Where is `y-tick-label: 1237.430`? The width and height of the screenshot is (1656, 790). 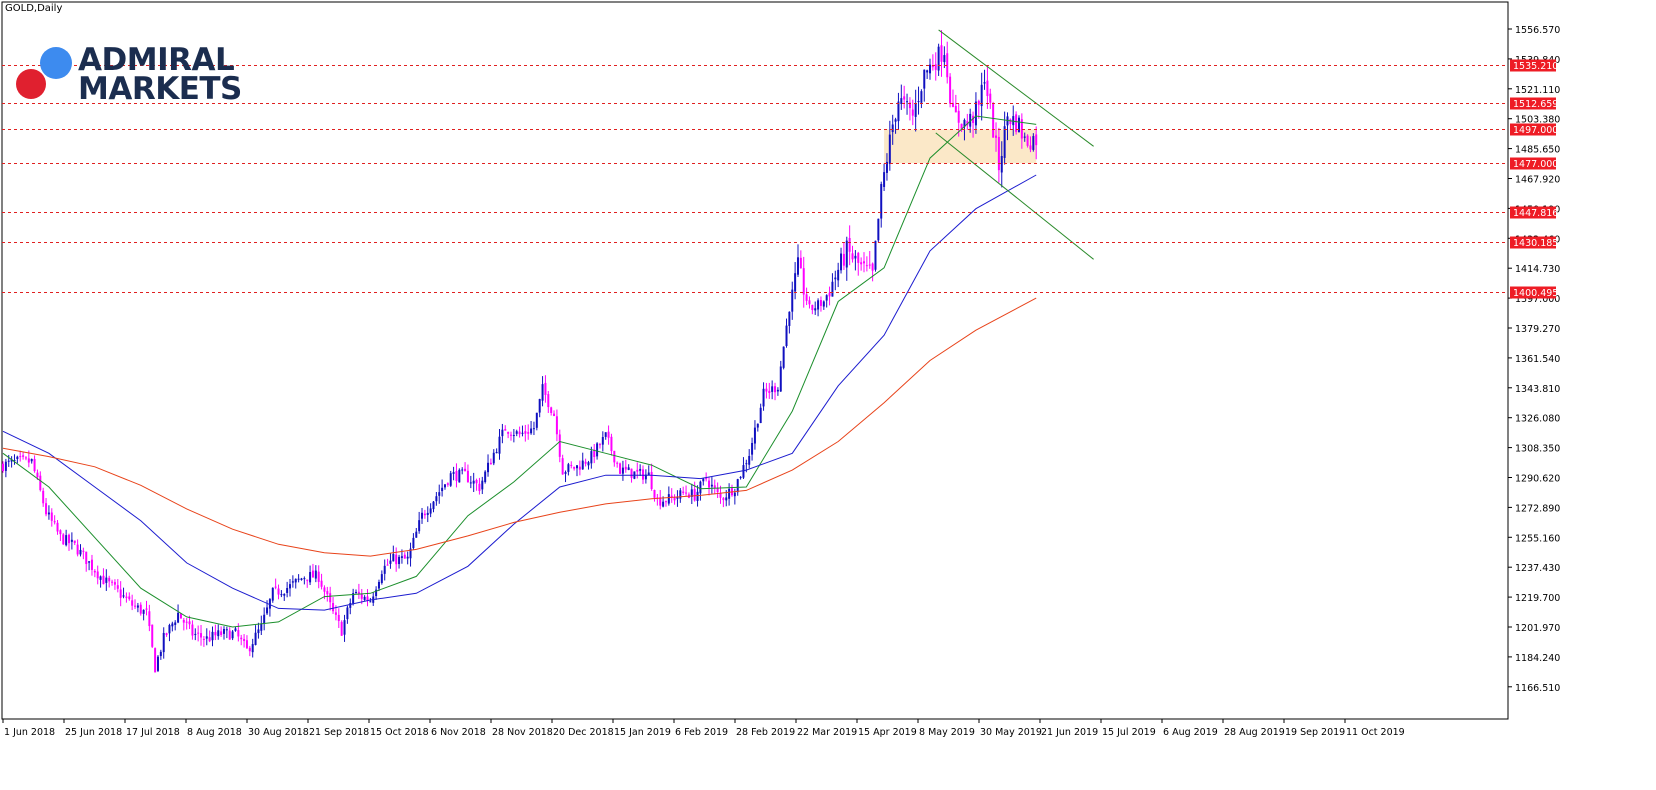 y-tick-label: 1237.430 is located at coordinates (1537, 568).